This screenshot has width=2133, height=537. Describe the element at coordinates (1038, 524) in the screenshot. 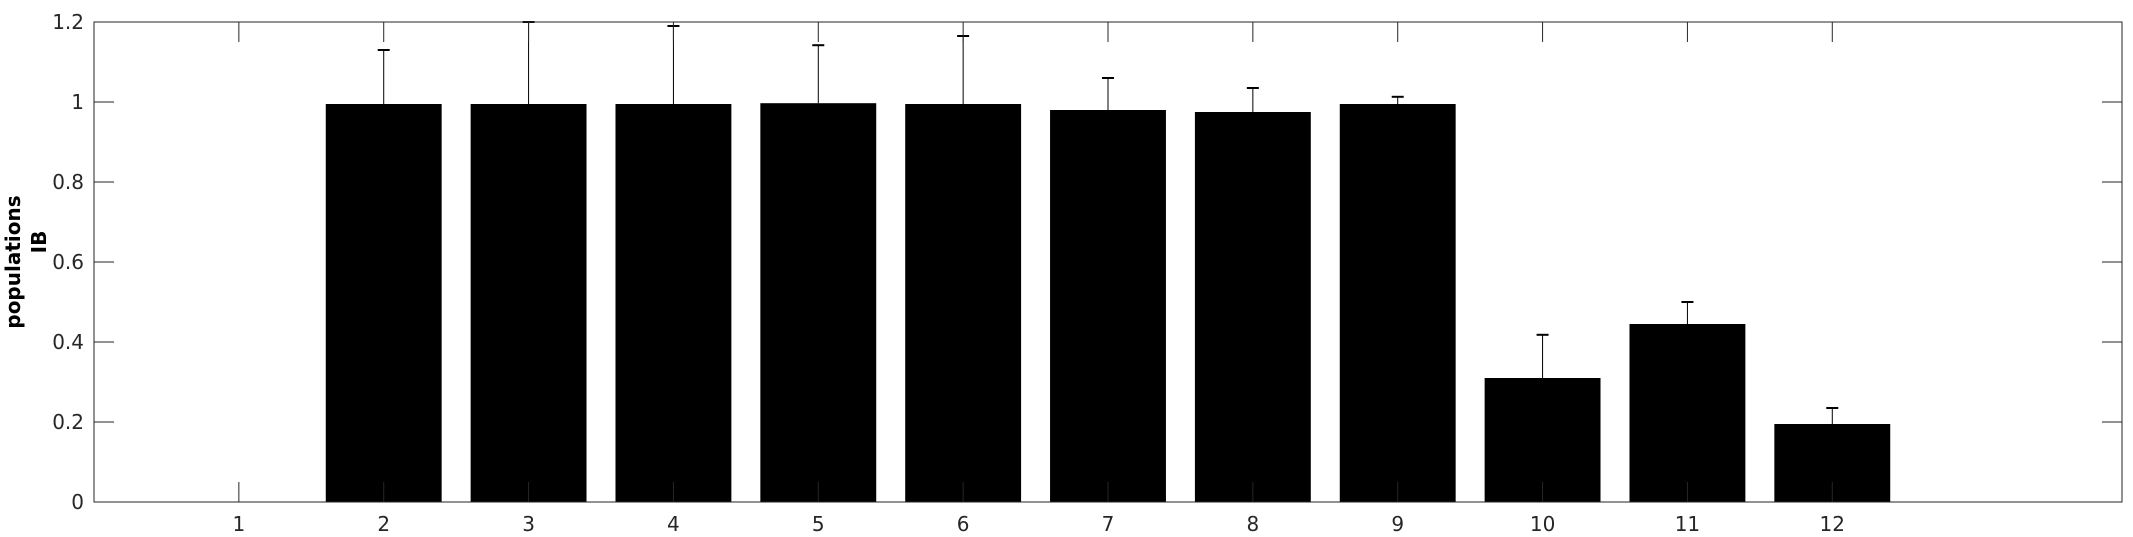

I see `x-tick-labels: 1 2 3 4 5 6 7 8 9 10 11 12` at that location.